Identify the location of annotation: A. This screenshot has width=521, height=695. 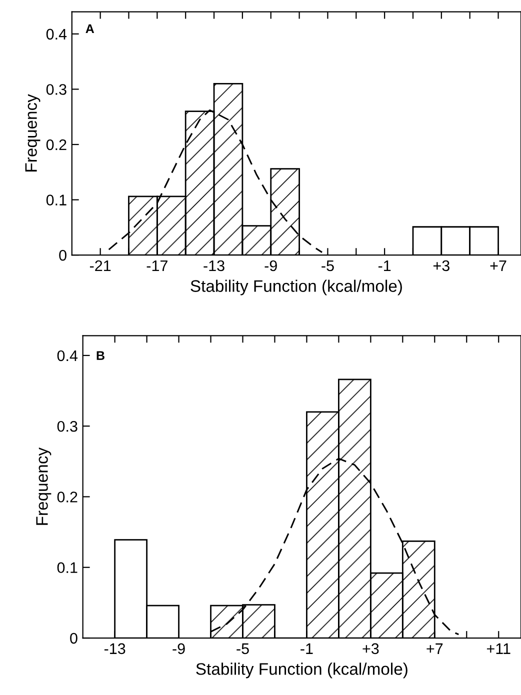
(90, 29).